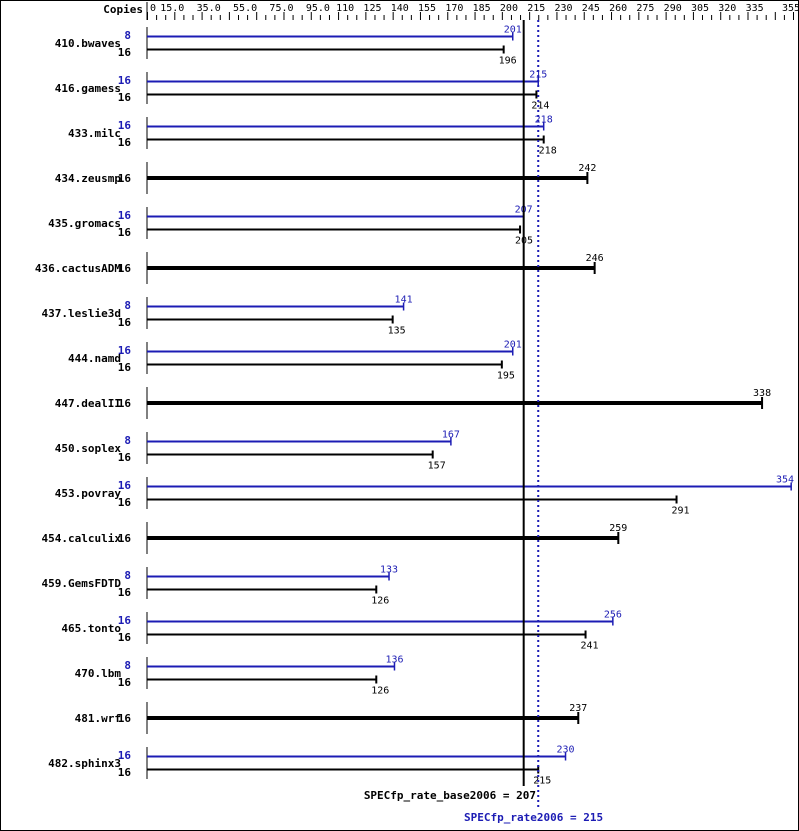  Describe the element at coordinates (542, 781) in the screenshot. I see `base-value-label: 215` at that location.